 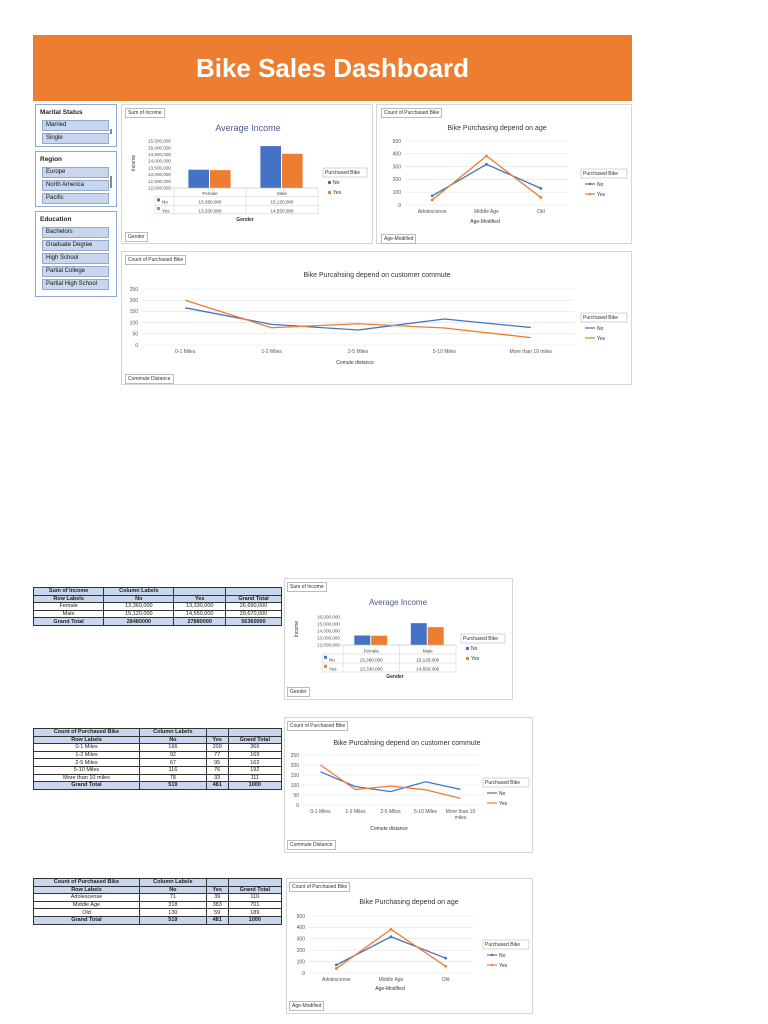 What do you see at coordinates (86, 905) in the screenshot?
I see `pivot-cell: Middle Age` at bounding box center [86, 905].